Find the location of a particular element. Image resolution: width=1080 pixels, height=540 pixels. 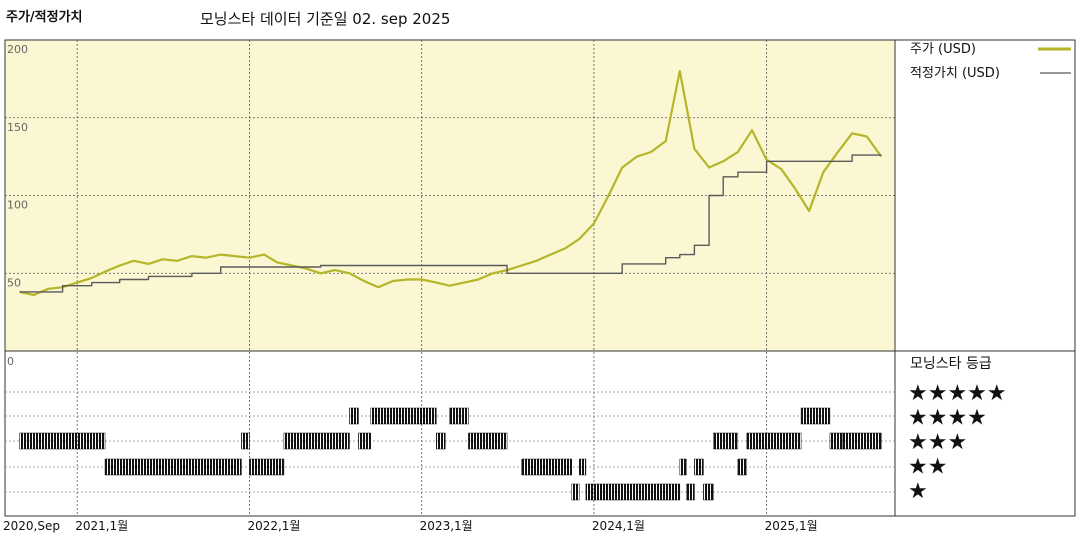

x-tick-label: 2024,1월 is located at coordinates (618, 526).